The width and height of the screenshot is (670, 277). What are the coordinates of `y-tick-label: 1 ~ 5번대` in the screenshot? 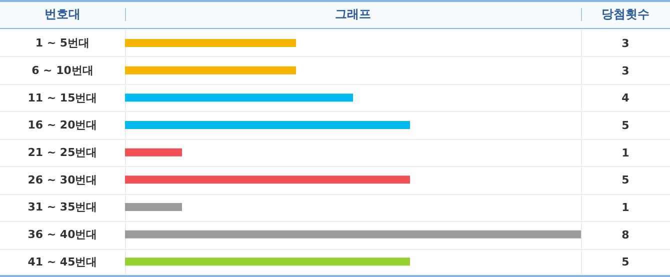 It's located at (62, 43).